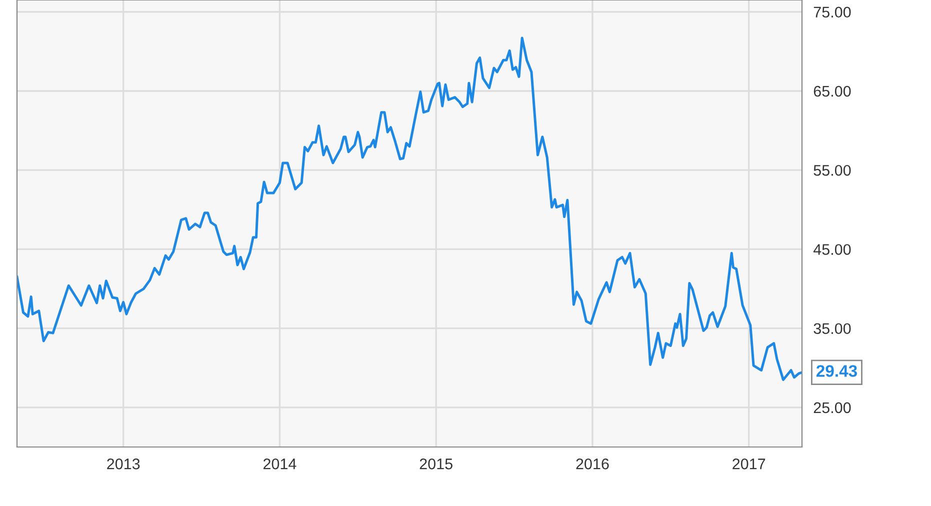 Image resolution: width=931 pixels, height=506 pixels. Describe the element at coordinates (279, 464) in the screenshot. I see `x-tick-label: 2014` at that location.